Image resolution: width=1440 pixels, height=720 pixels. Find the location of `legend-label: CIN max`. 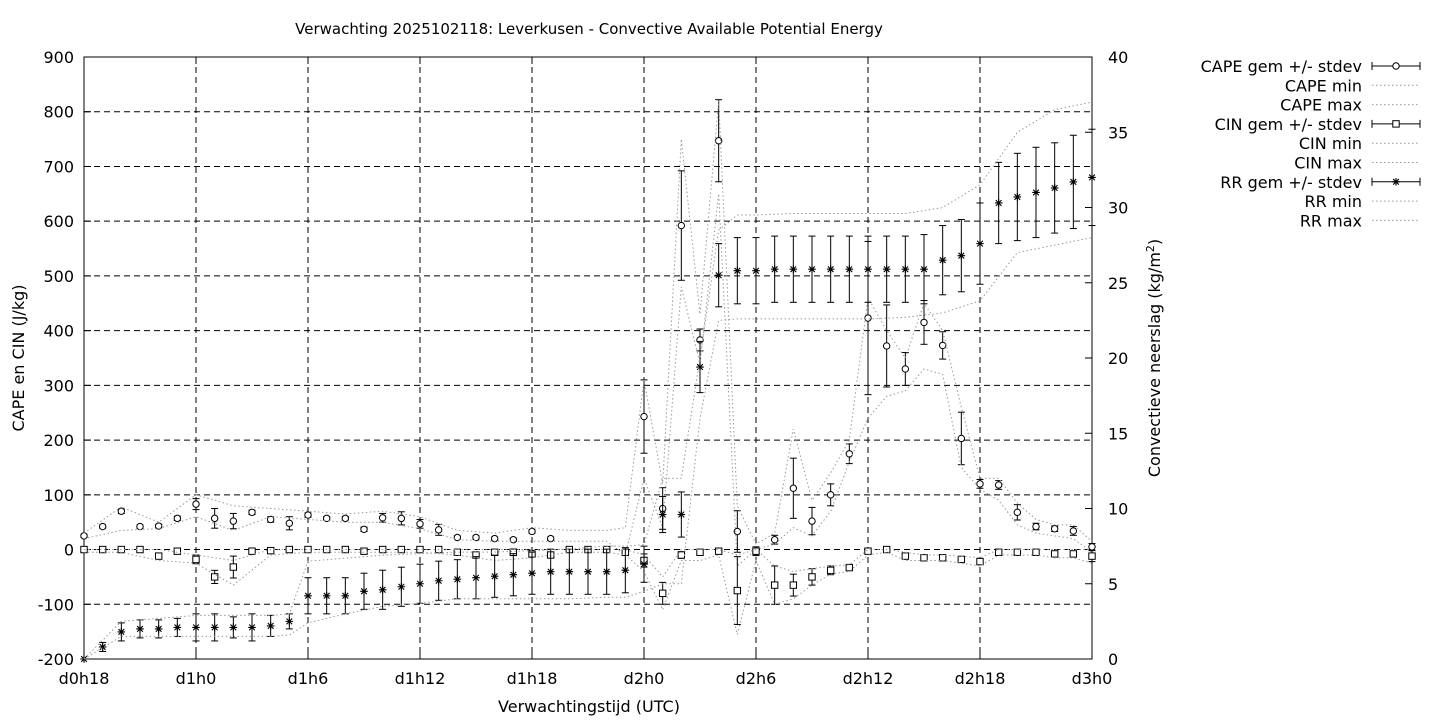

legend-label: CIN max is located at coordinates (1328, 163).